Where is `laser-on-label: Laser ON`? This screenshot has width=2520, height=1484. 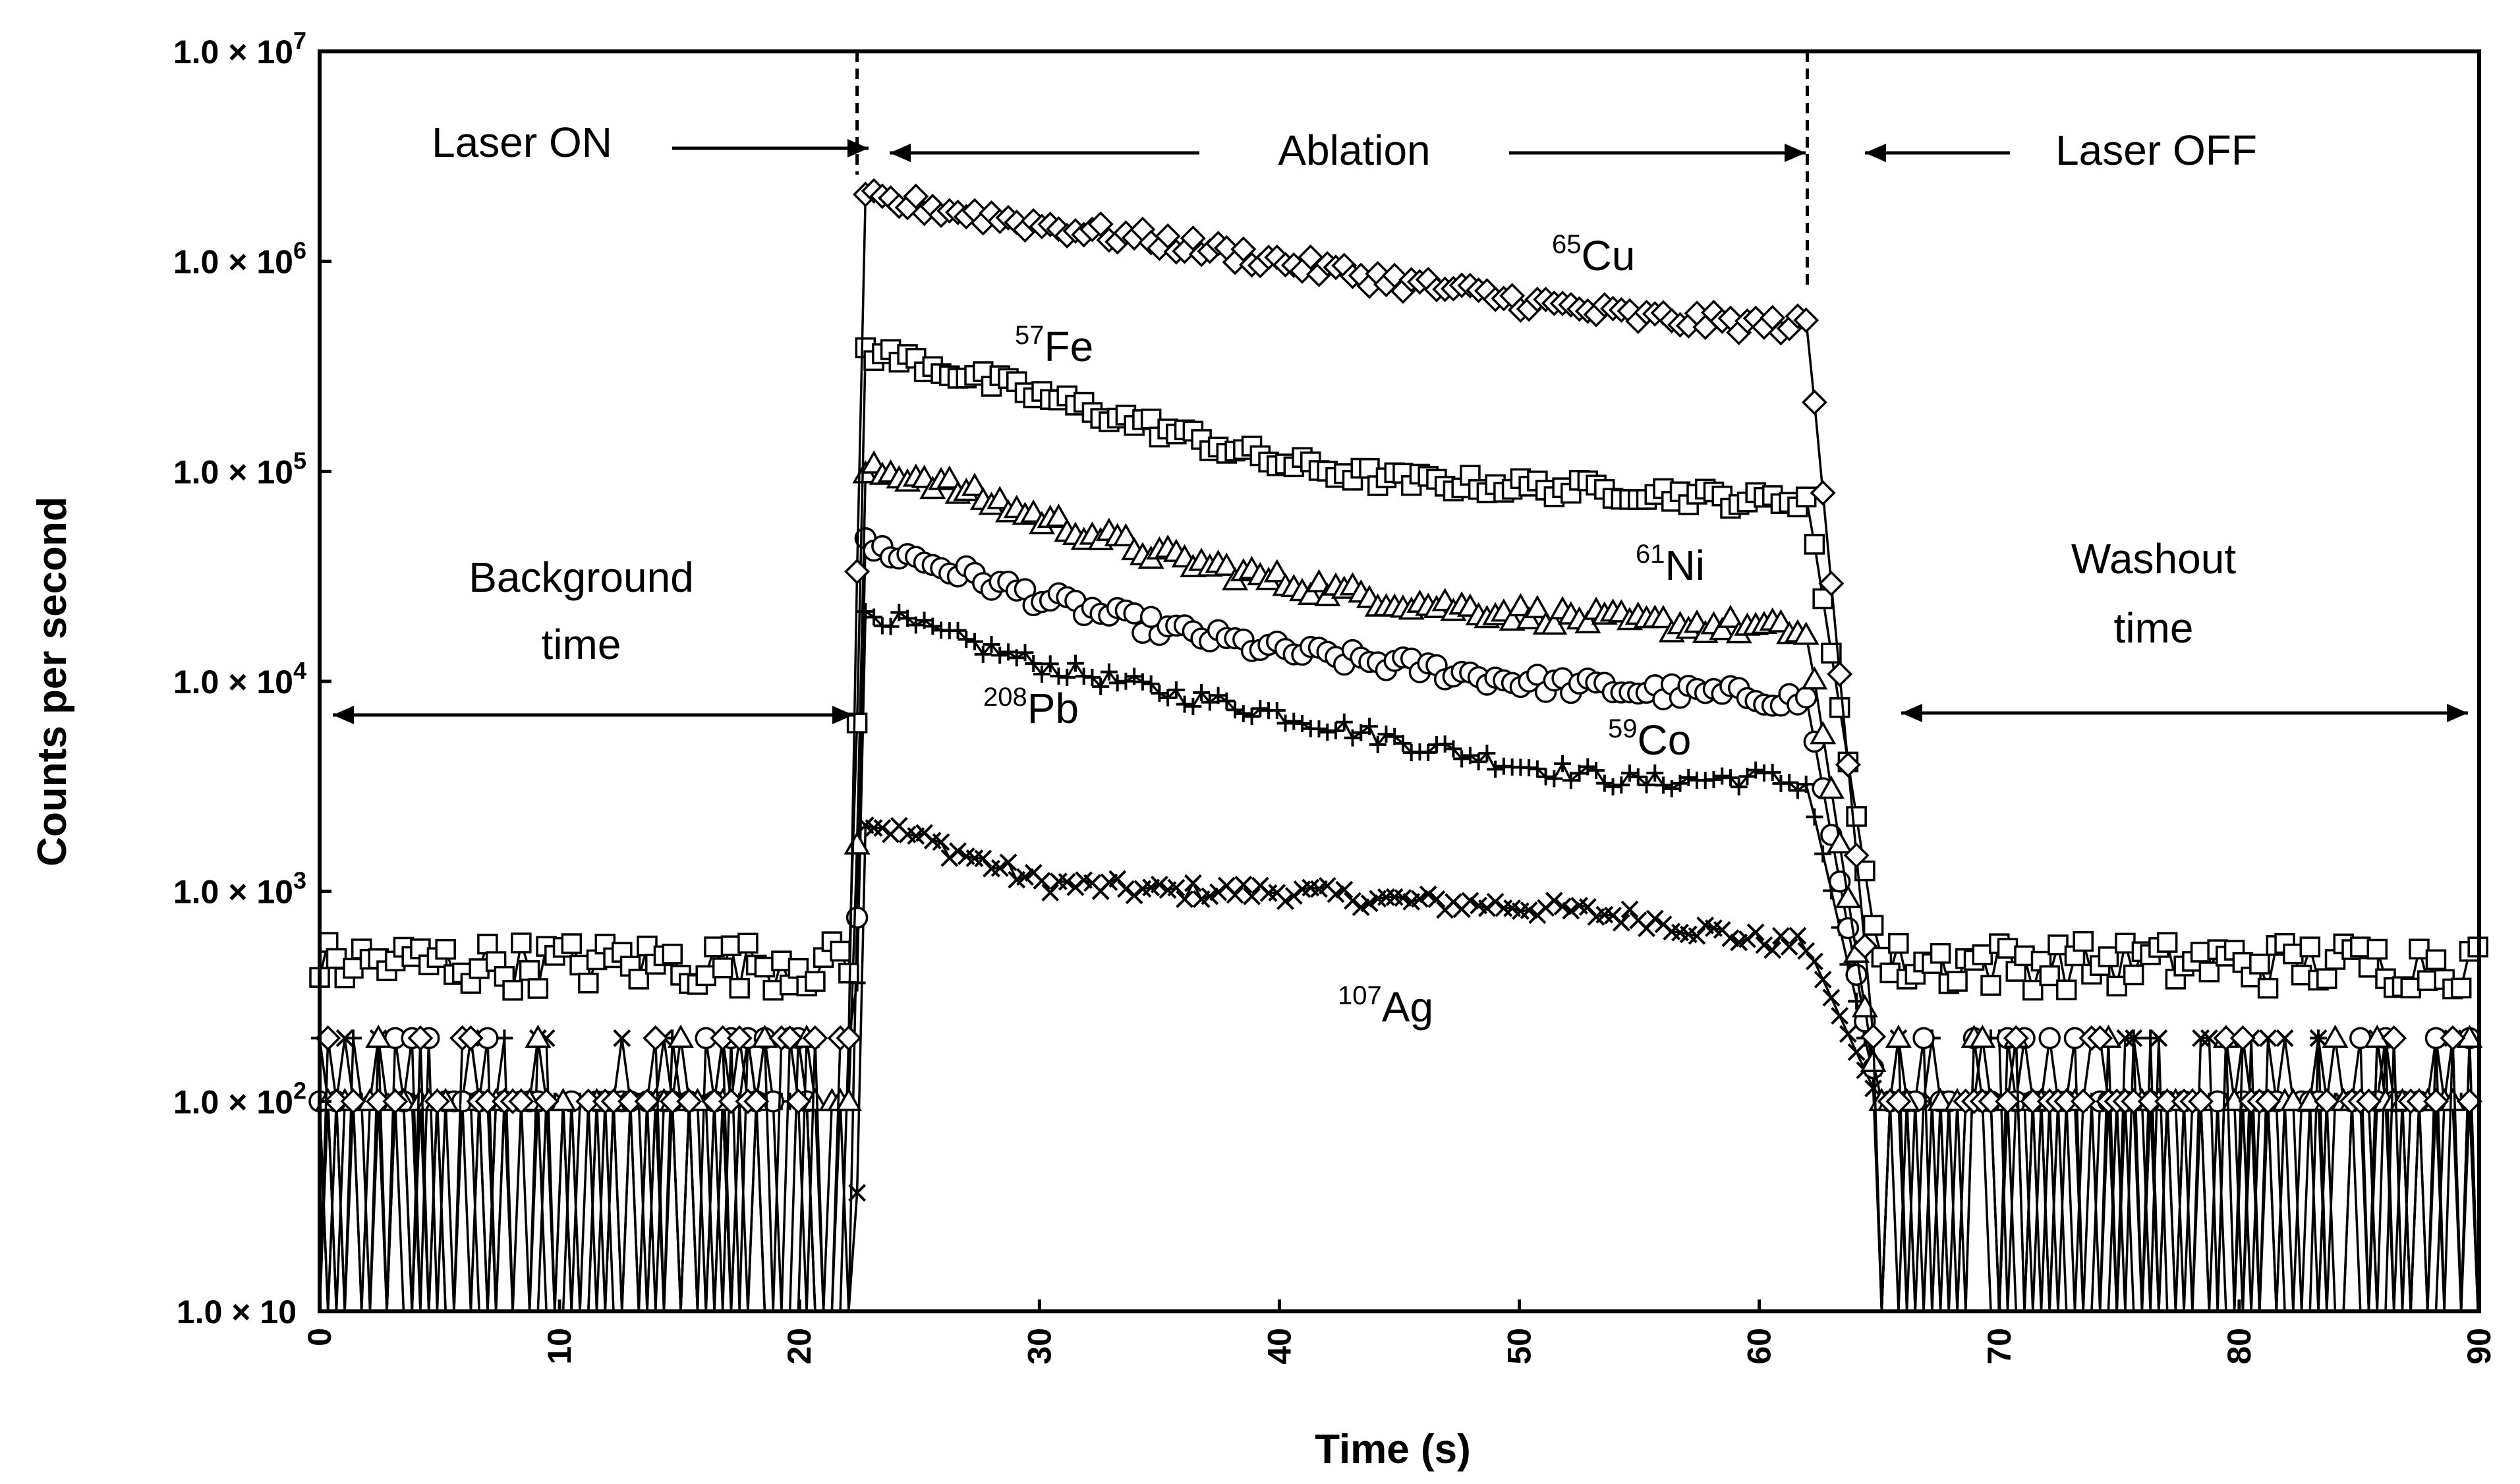
laser-on-label: Laser ON is located at coordinates (522, 142).